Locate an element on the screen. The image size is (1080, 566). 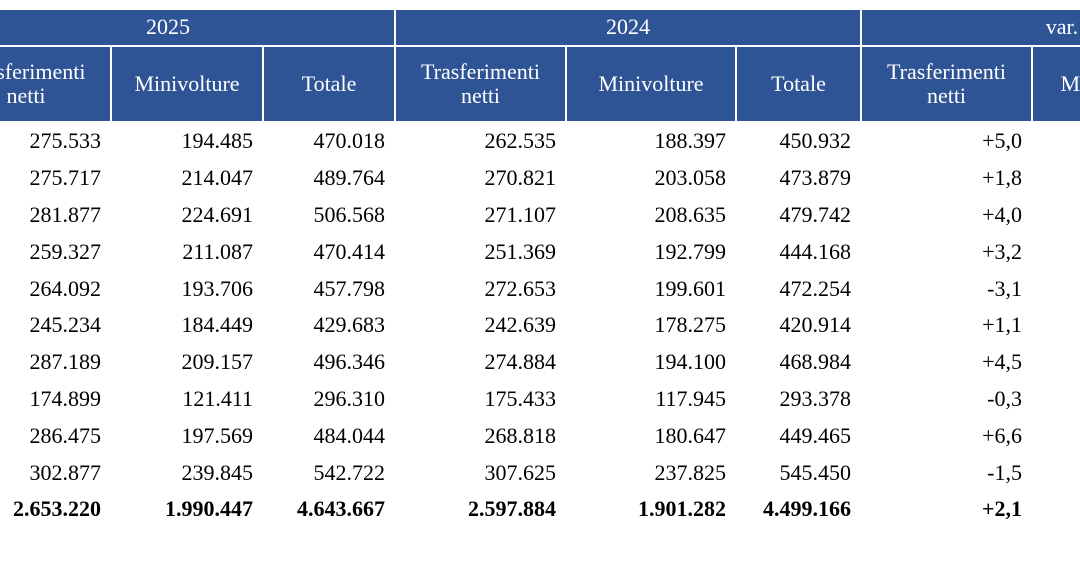
table-cell: 287.189 is located at coordinates (65, 362).